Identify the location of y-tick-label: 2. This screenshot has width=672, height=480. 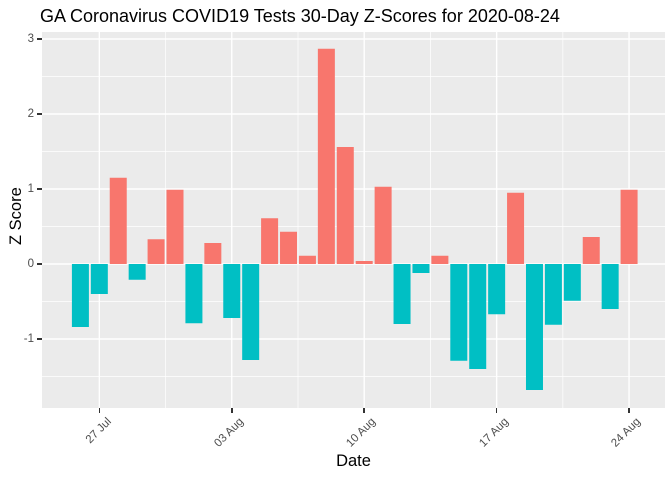
(30, 114).